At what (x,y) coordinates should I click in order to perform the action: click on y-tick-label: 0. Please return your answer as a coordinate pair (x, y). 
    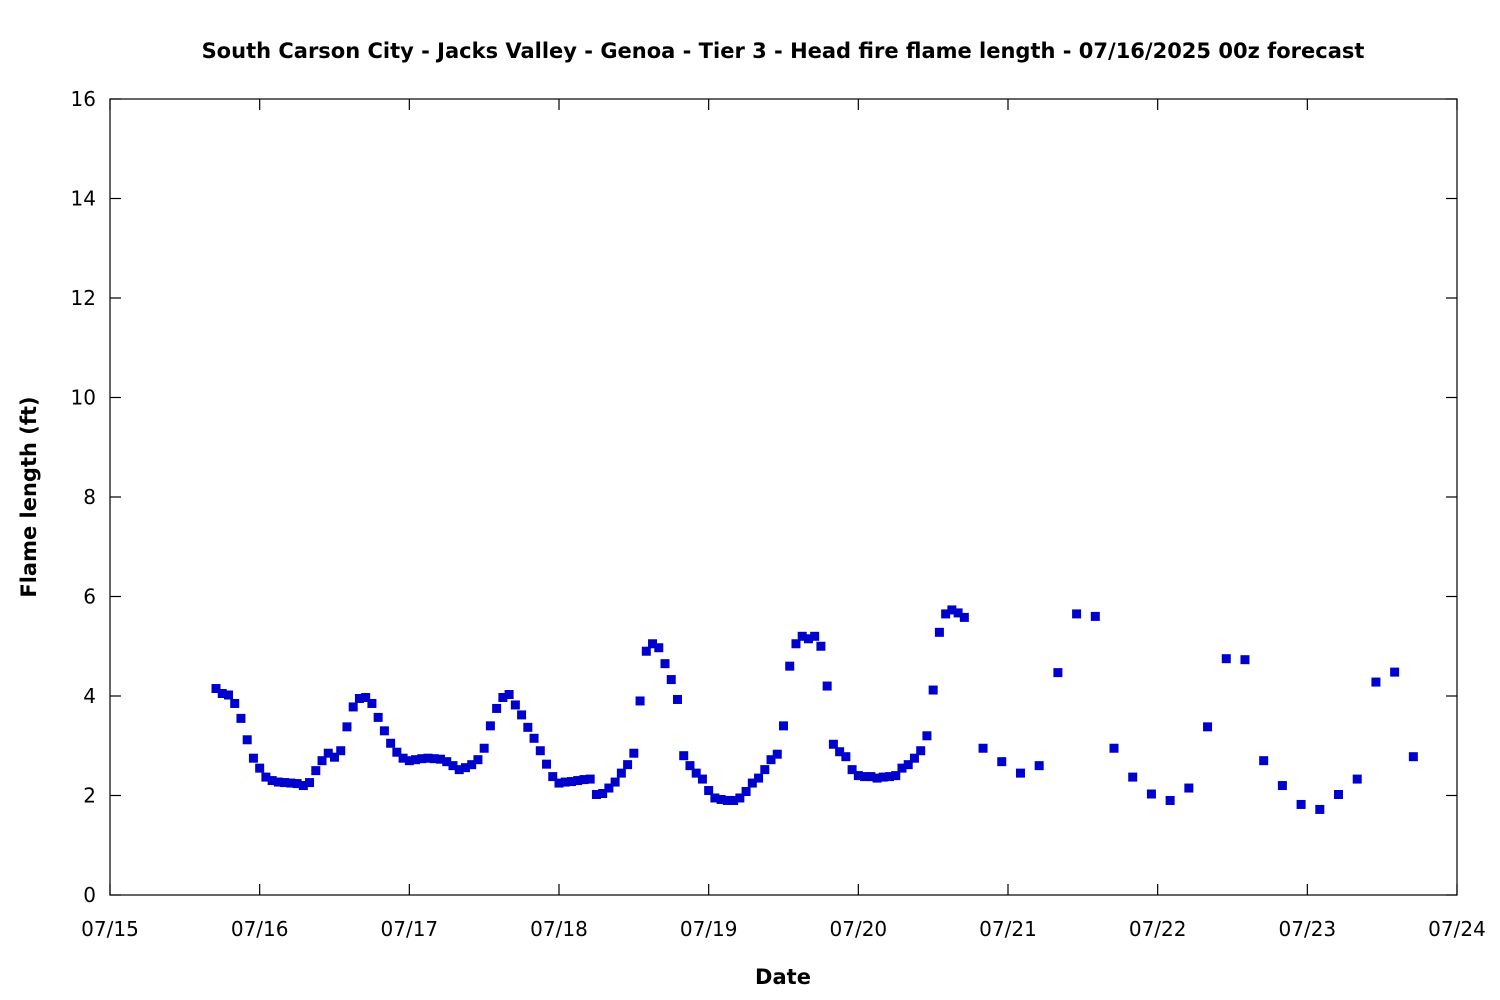
    Looking at the image, I should click on (89, 895).